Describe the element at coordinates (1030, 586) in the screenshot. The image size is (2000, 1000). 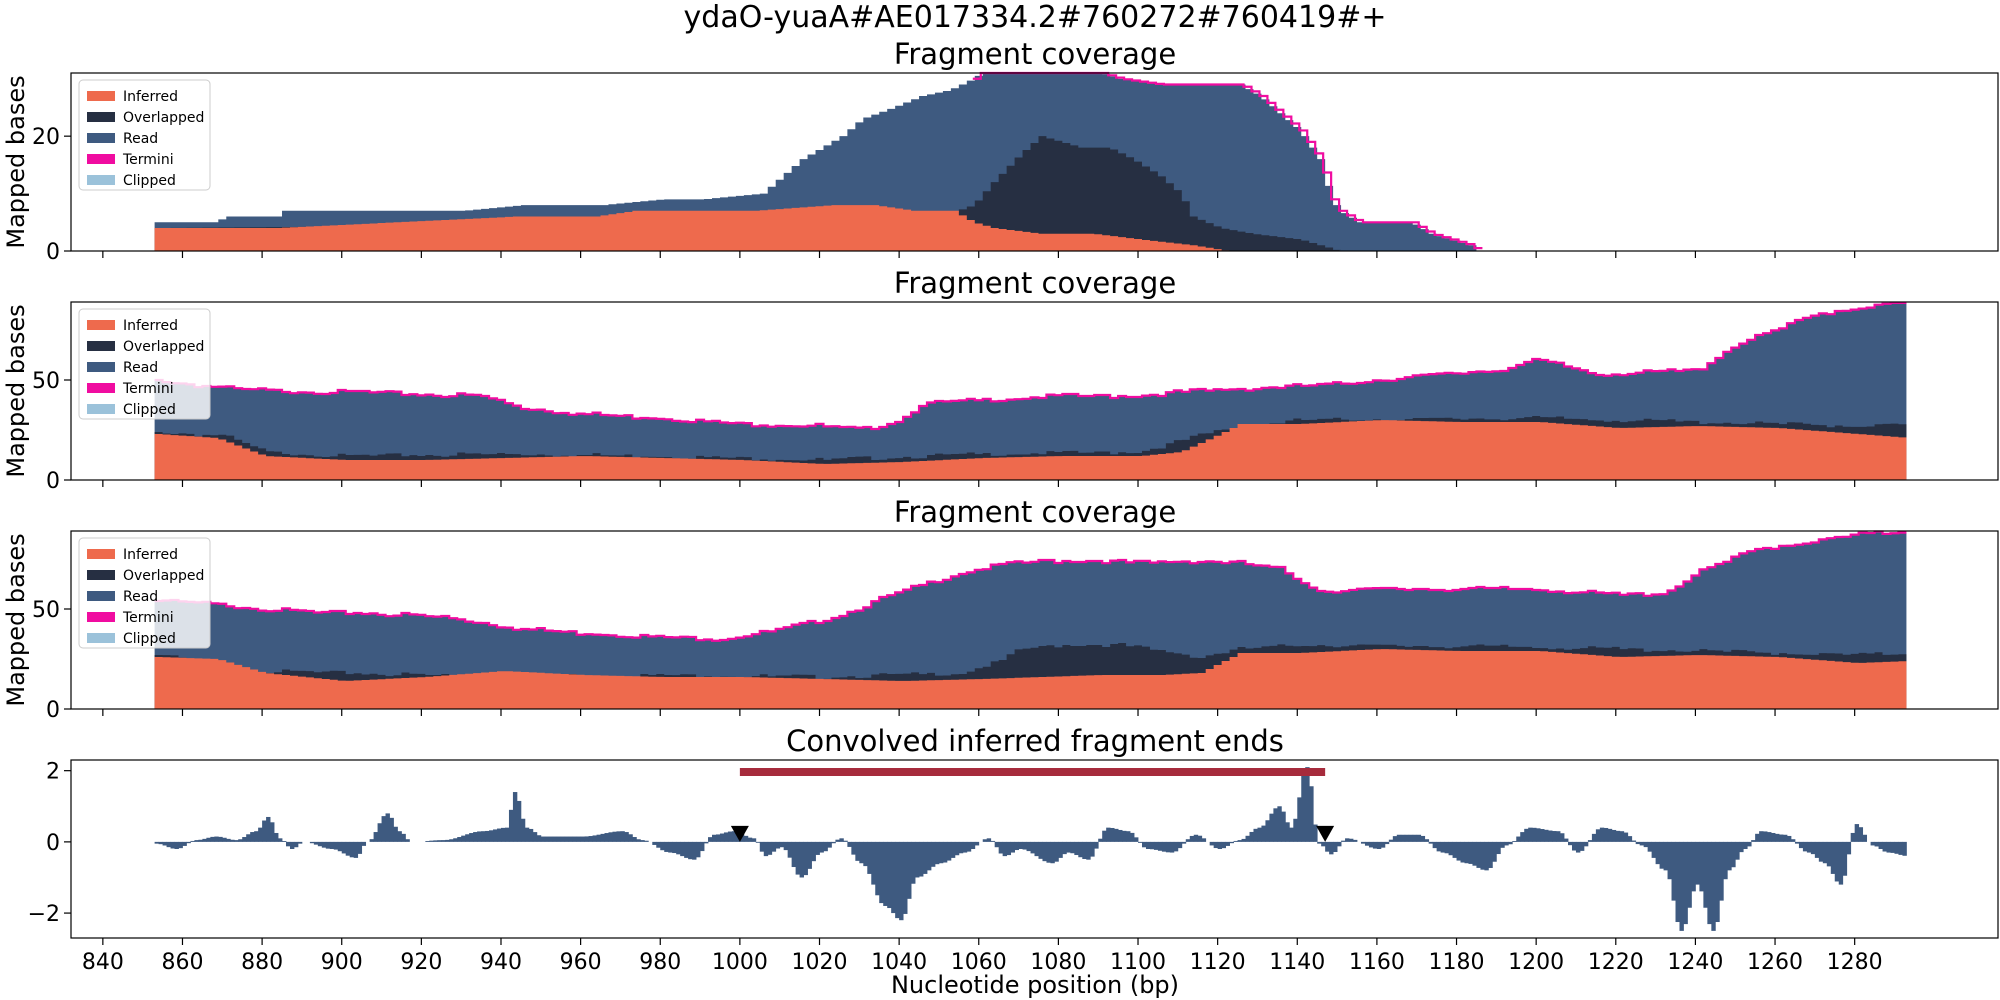
I see `termini-line` at that location.